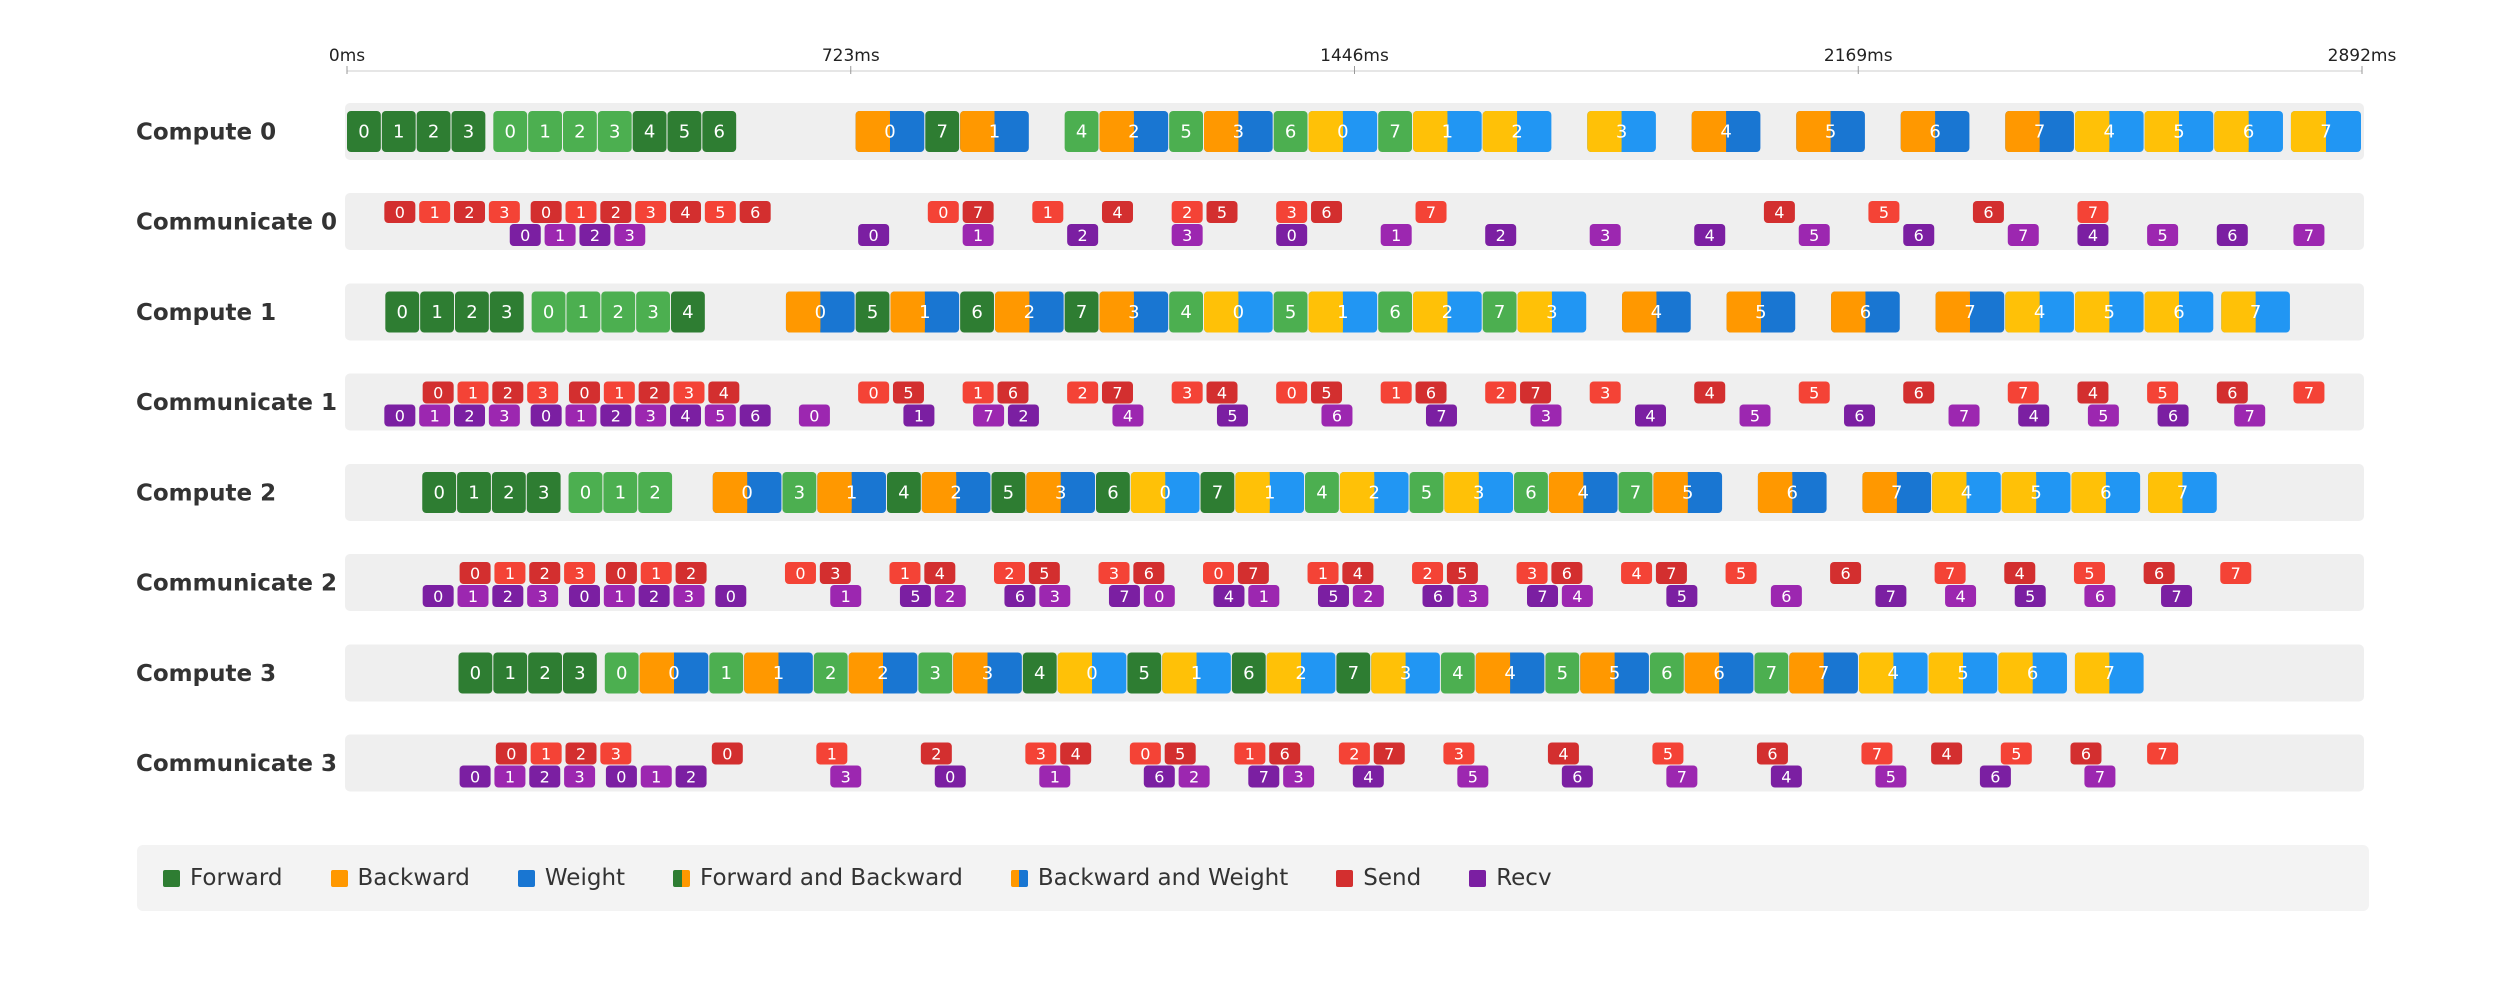 Image resolution: width=2497 pixels, height=981 pixels. I want to click on compute-block: 4, so click(1081, 131).